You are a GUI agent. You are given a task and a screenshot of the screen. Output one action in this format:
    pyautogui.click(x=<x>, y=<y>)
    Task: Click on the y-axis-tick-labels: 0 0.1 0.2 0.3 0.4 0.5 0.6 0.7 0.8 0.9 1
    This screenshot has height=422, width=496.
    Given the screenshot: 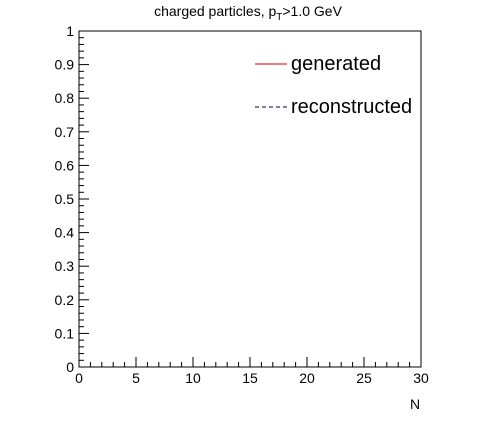 What is the action you would take?
    pyautogui.click(x=65, y=199)
    